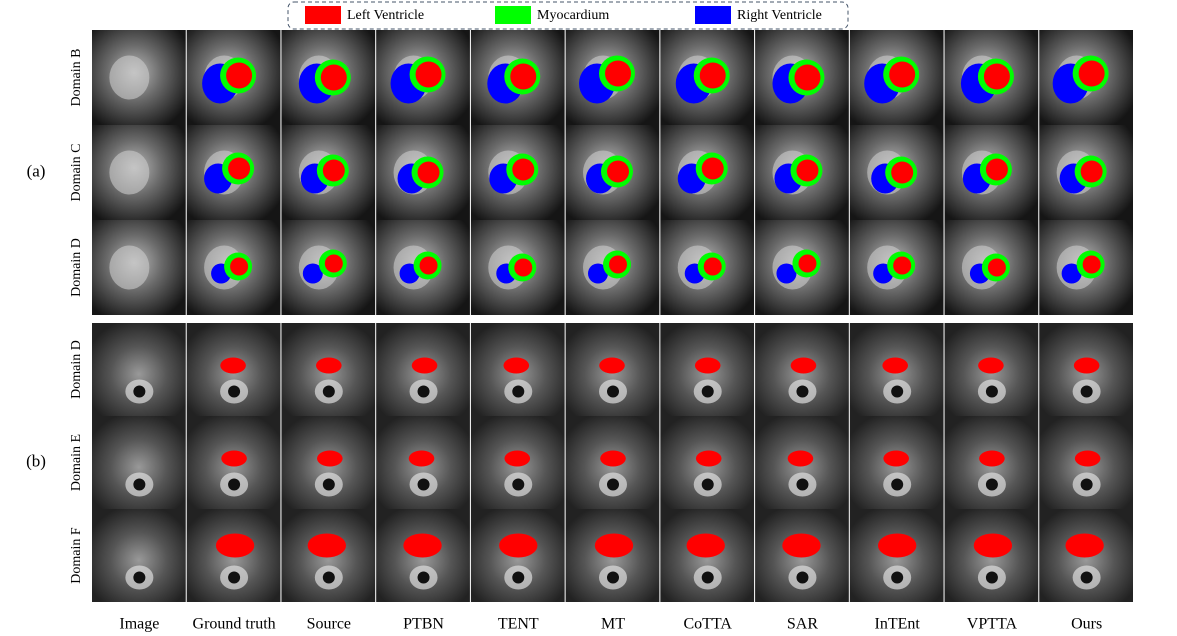  What do you see at coordinates (76, 78) in the screenshot?
I see `row-label: Domain B` at bounding box center [76, 78].